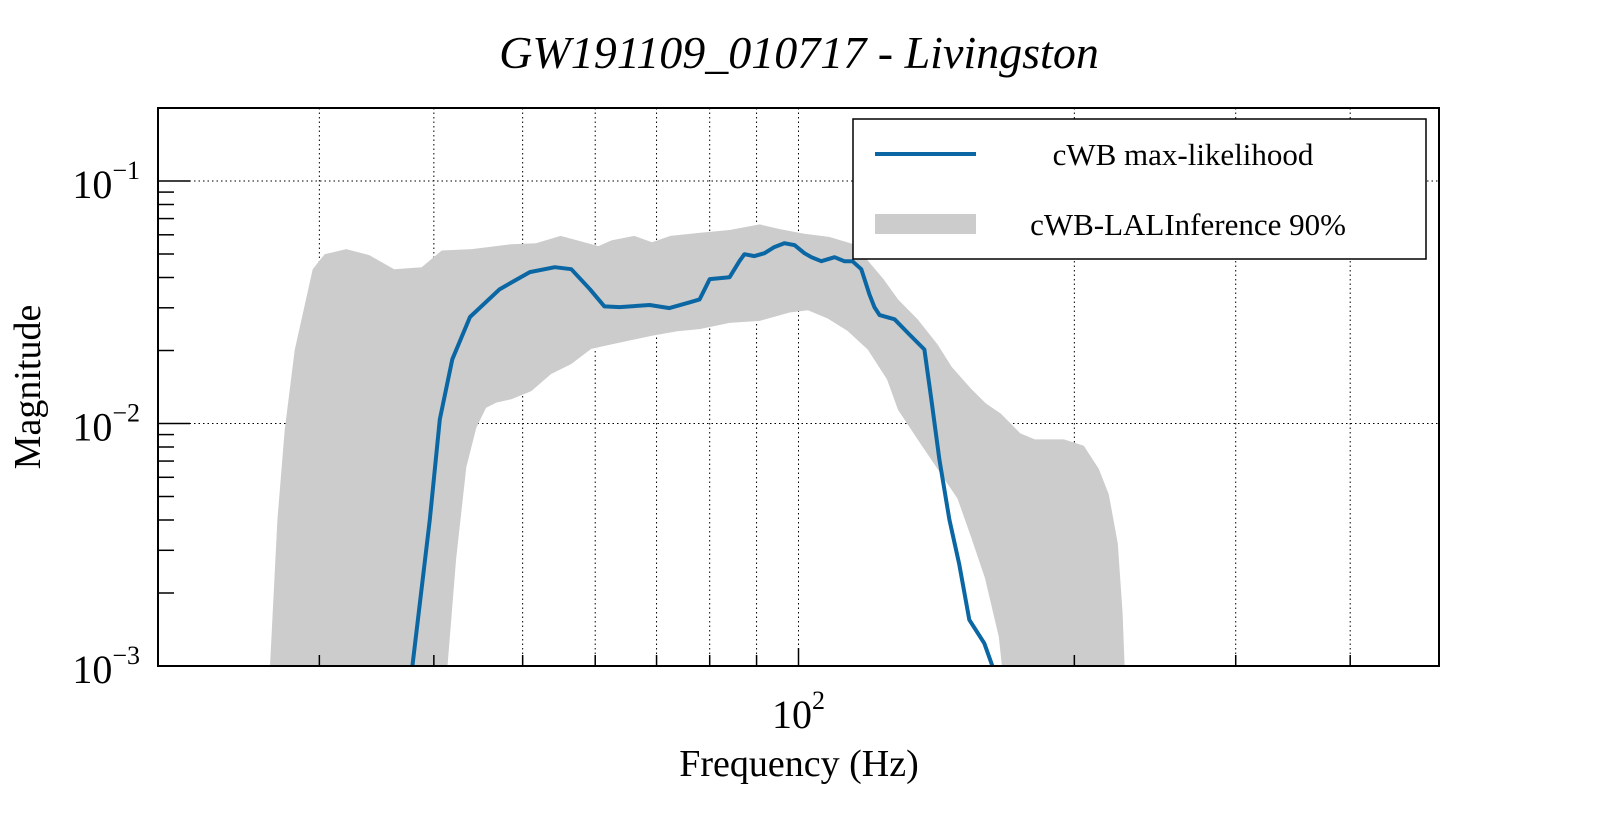 Image resolution: width=1599 pixels, height=813 pixels. I want to click on y-tick-label: 10⁻², so click(106, 423).